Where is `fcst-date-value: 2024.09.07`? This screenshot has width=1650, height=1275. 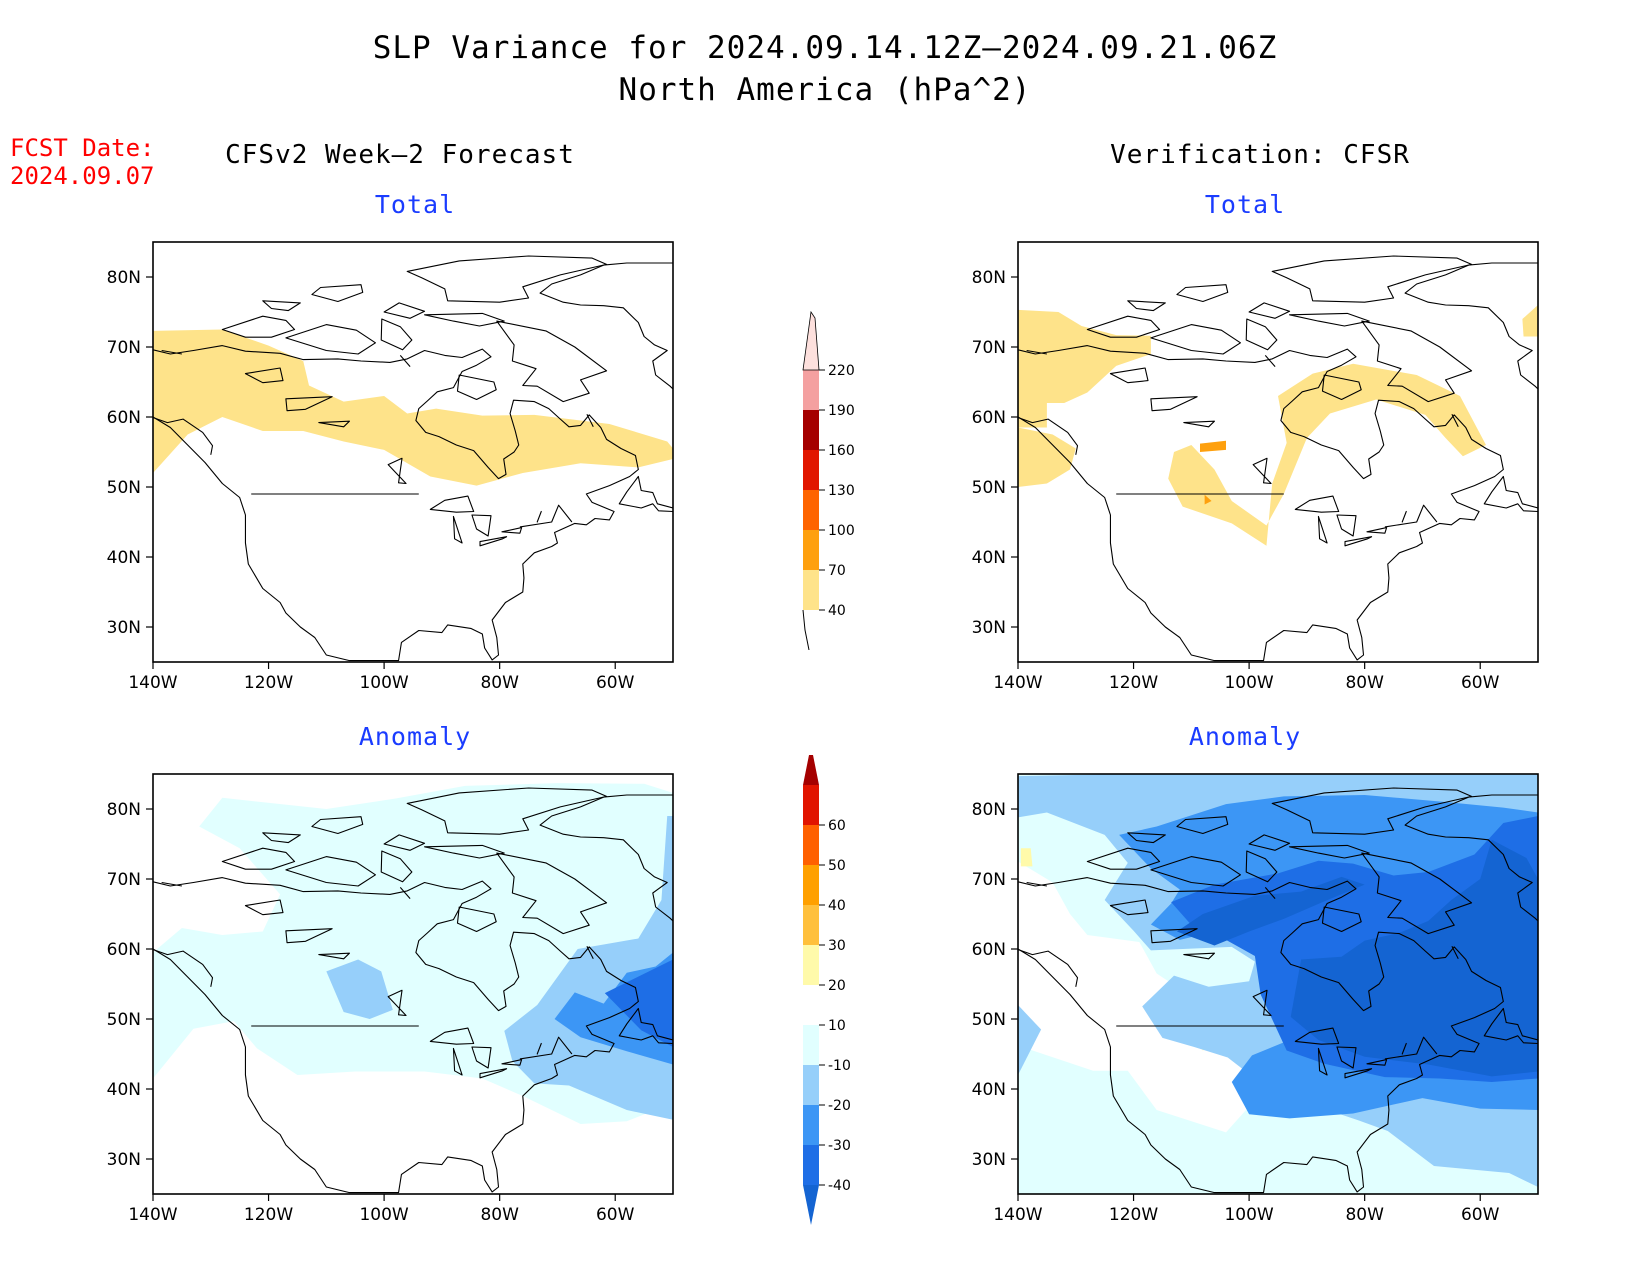 fcst-date-value: 2024.09.07 is located at coordinates (82, 176).